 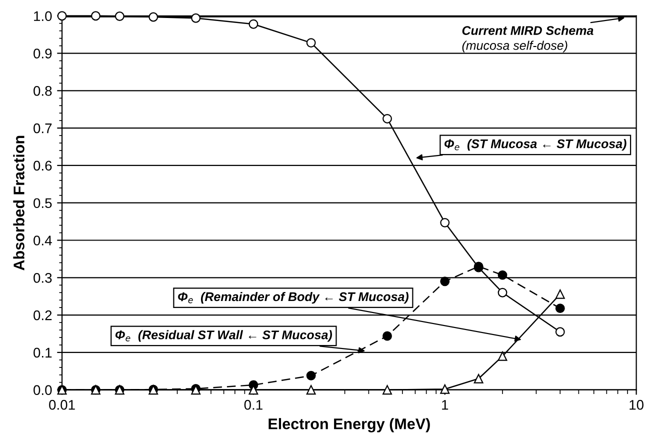 What do you see at coordinates (528, 30) in the screenshot?
I see `ref-line-label: Current MIRD Schema` at bounding box center [528, 30].